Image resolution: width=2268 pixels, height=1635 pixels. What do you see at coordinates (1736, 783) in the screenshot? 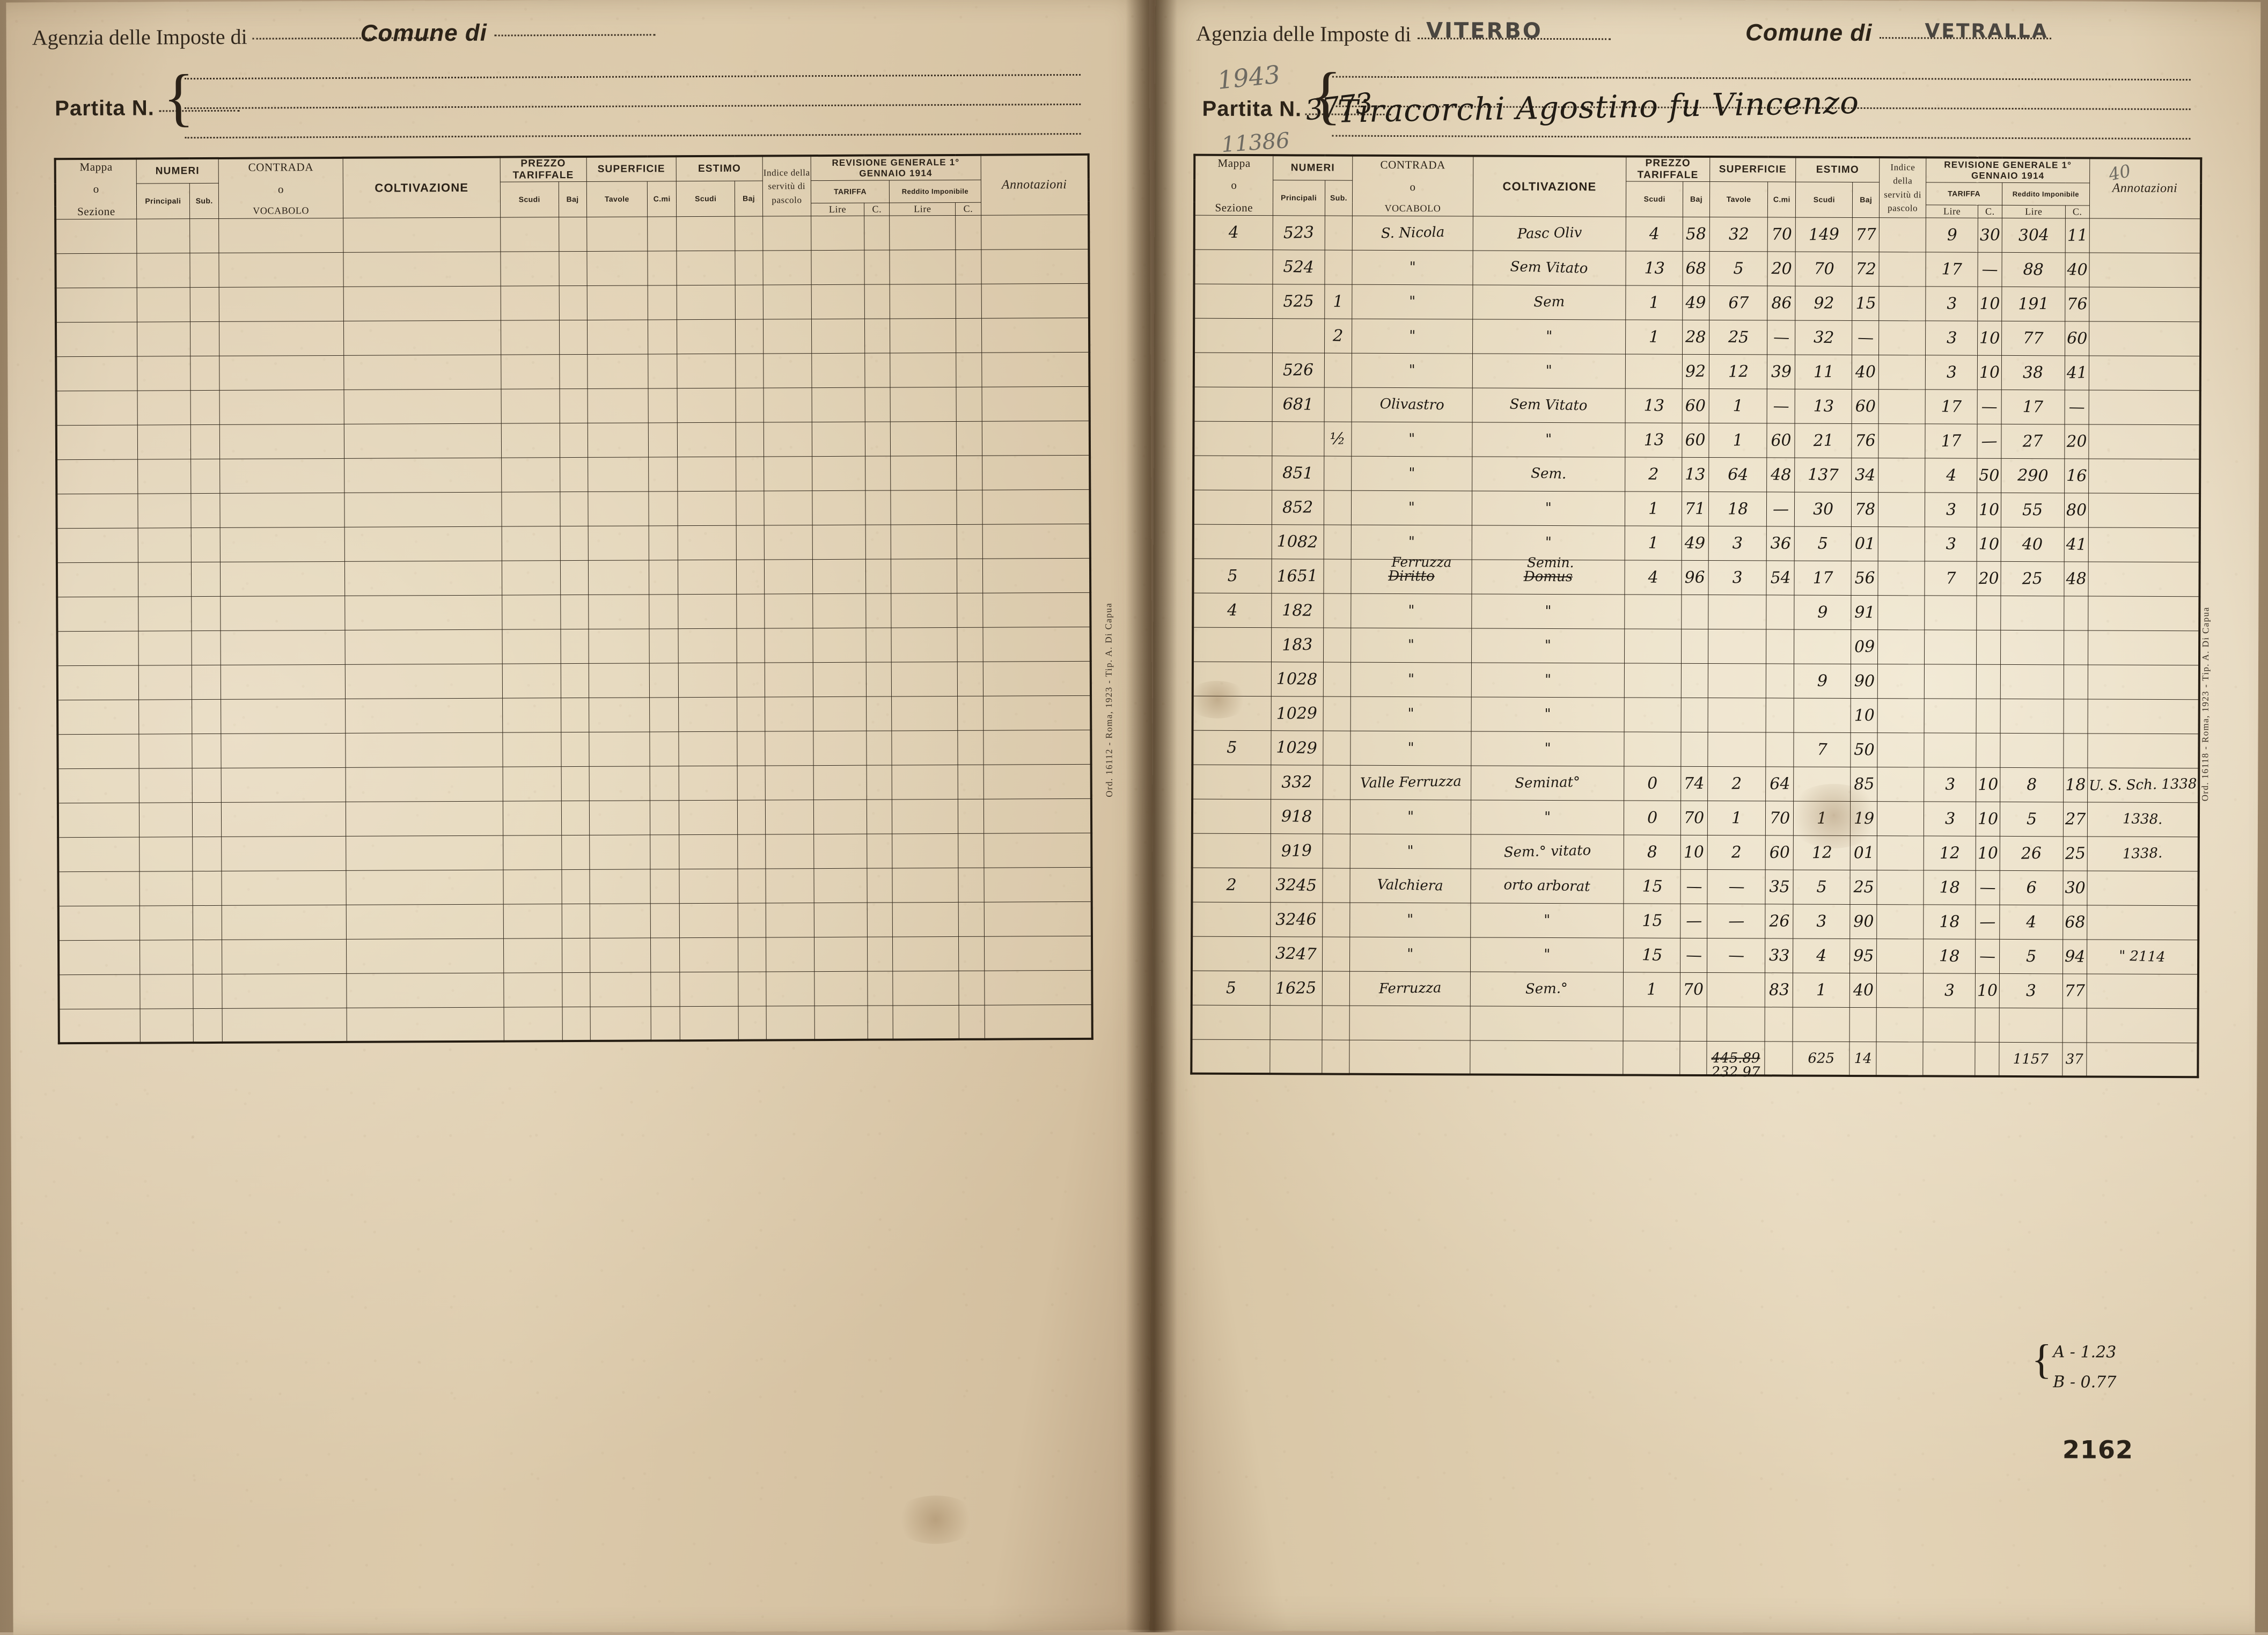
I see `cell-superficie-tavole: 2` at bounding box center [1736, 783].